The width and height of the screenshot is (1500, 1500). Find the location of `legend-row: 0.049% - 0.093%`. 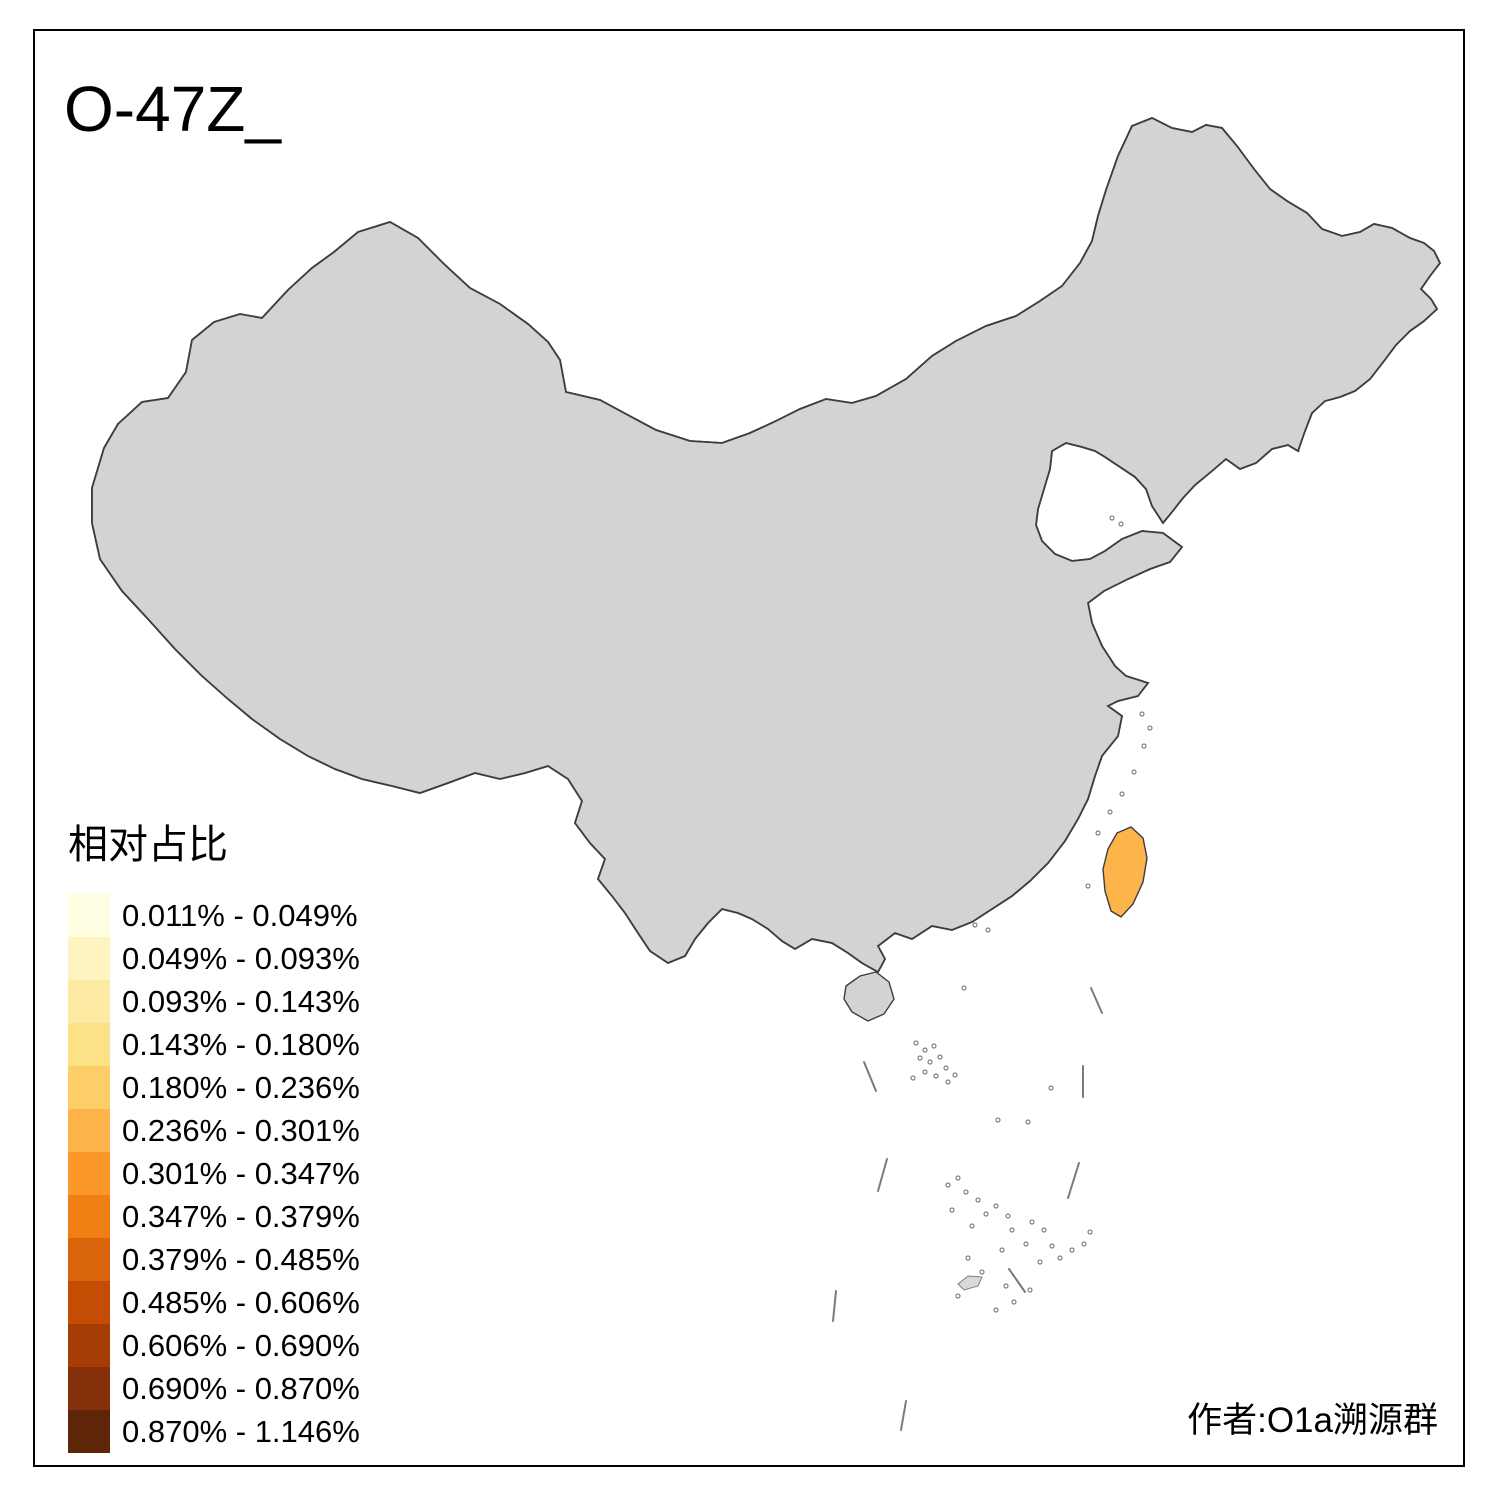

legend-row: 0.049% - 0.093% is located at coordinates (214, 958).